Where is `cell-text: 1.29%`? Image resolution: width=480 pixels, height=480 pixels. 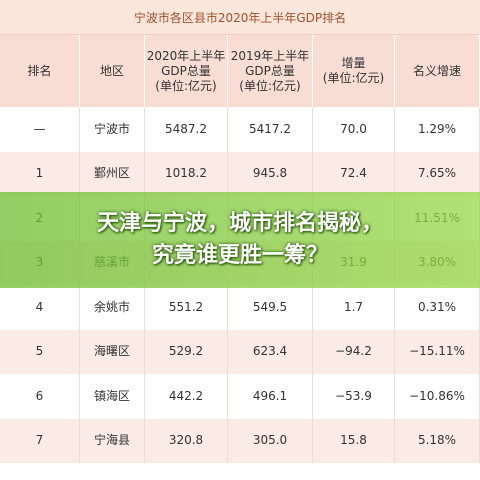
cell-text: 1.29% is located at coordinates (437, 128).